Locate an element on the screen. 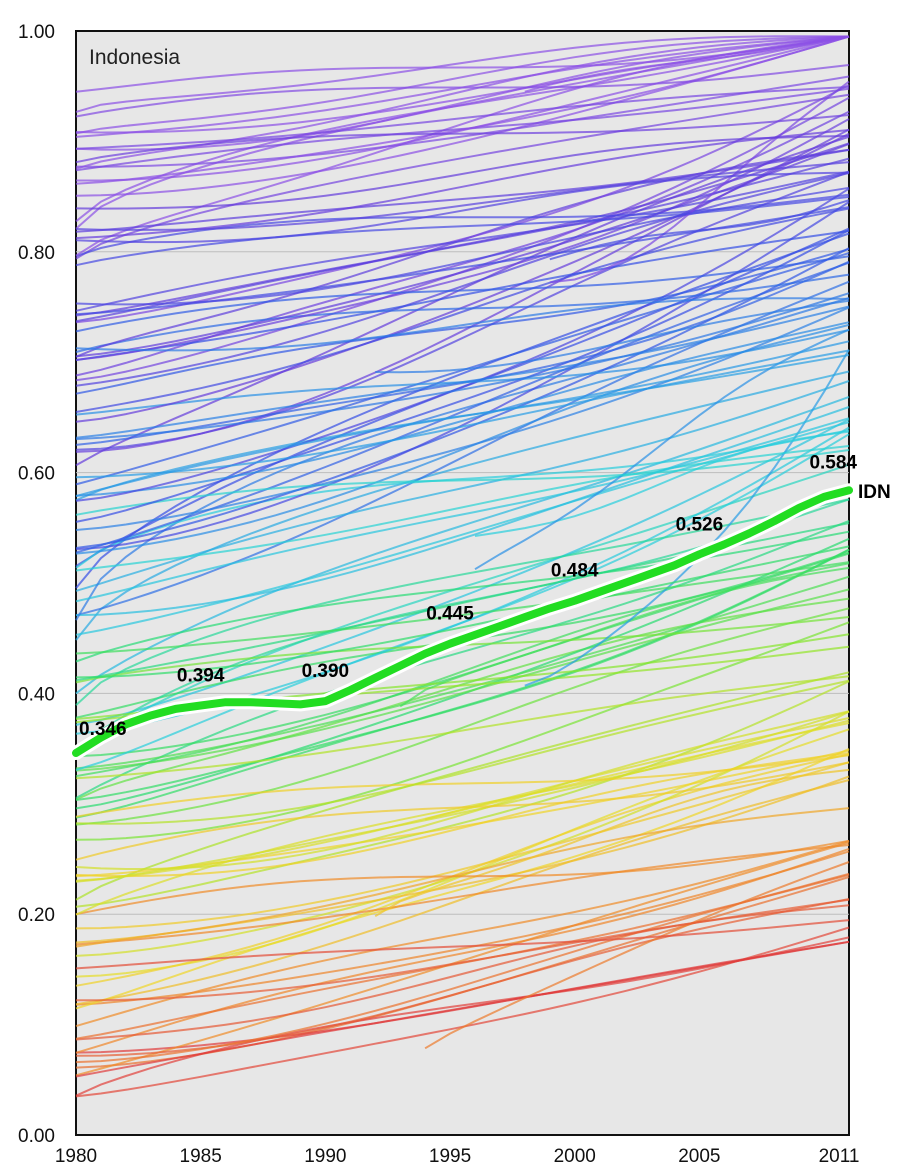 The width and height of the screenshot is (900, 1168). data-label: 0.390 is located at coordinates (326, 671).